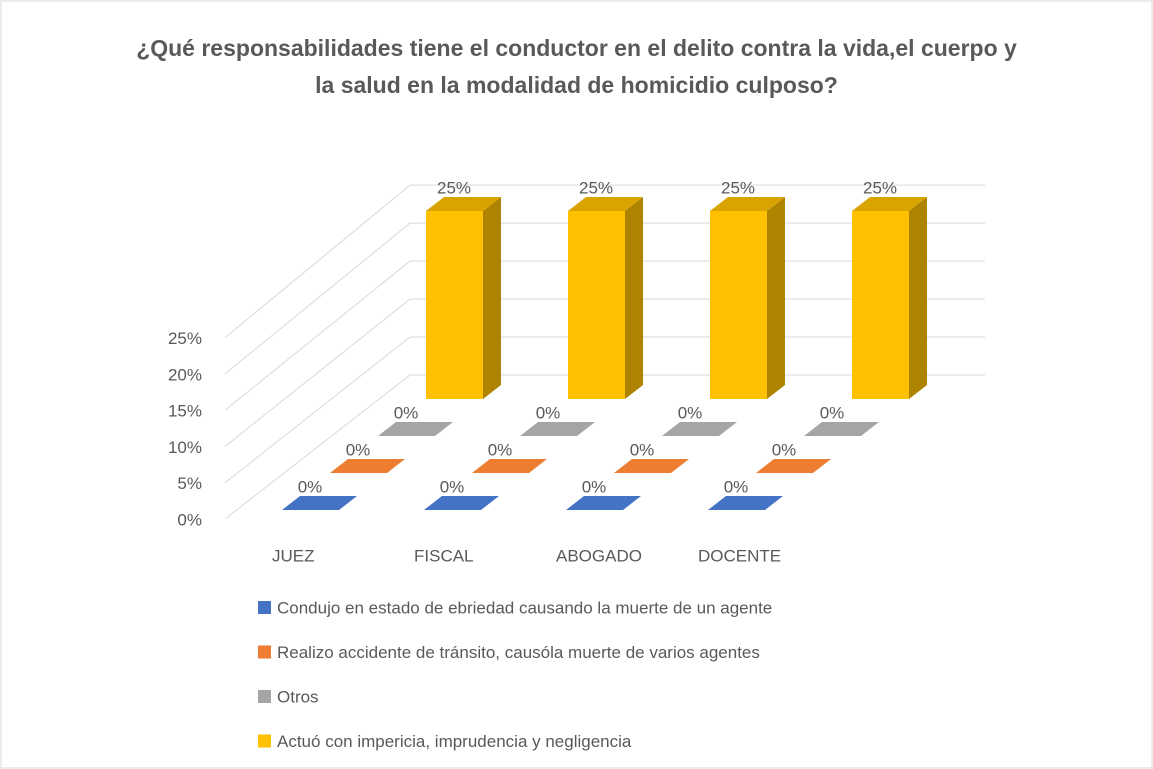  Describe the element at coordinates (189, 519) in the screenshot. I see `y-tick-label: 0%` at that location.